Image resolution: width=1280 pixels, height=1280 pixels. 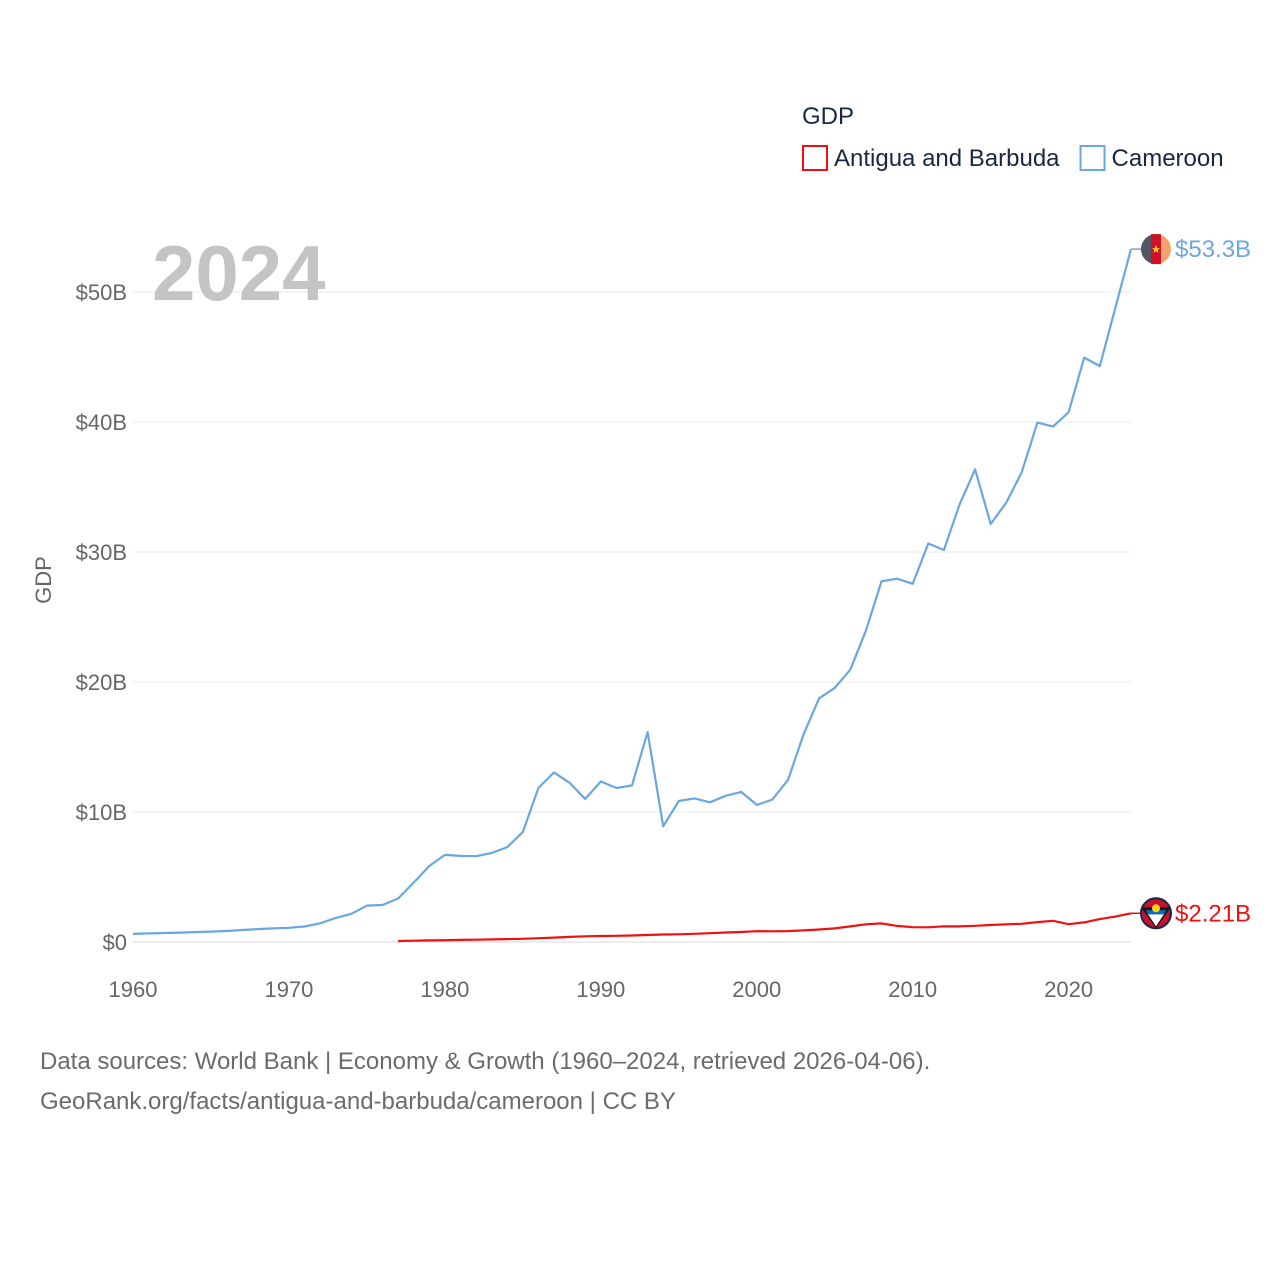 What do you see at coordinates (1156, 249) in the screenshot?
I see `cameroon-flag-icon` at bounding box center [1156, 249].